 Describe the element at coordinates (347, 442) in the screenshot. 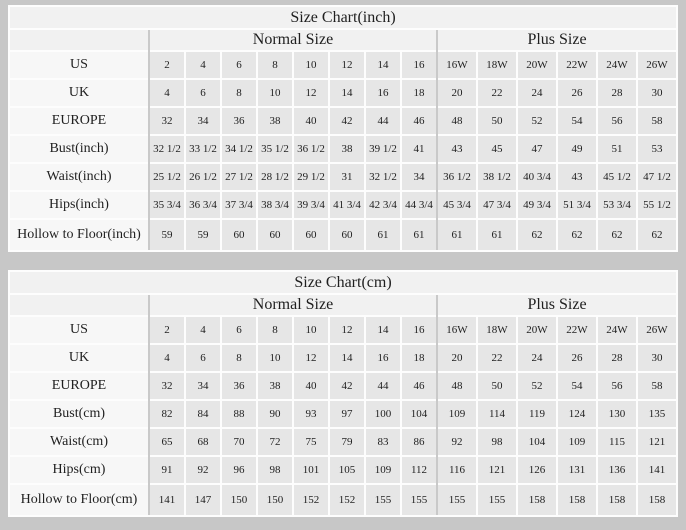

I see `size-cell: 79` at that location.